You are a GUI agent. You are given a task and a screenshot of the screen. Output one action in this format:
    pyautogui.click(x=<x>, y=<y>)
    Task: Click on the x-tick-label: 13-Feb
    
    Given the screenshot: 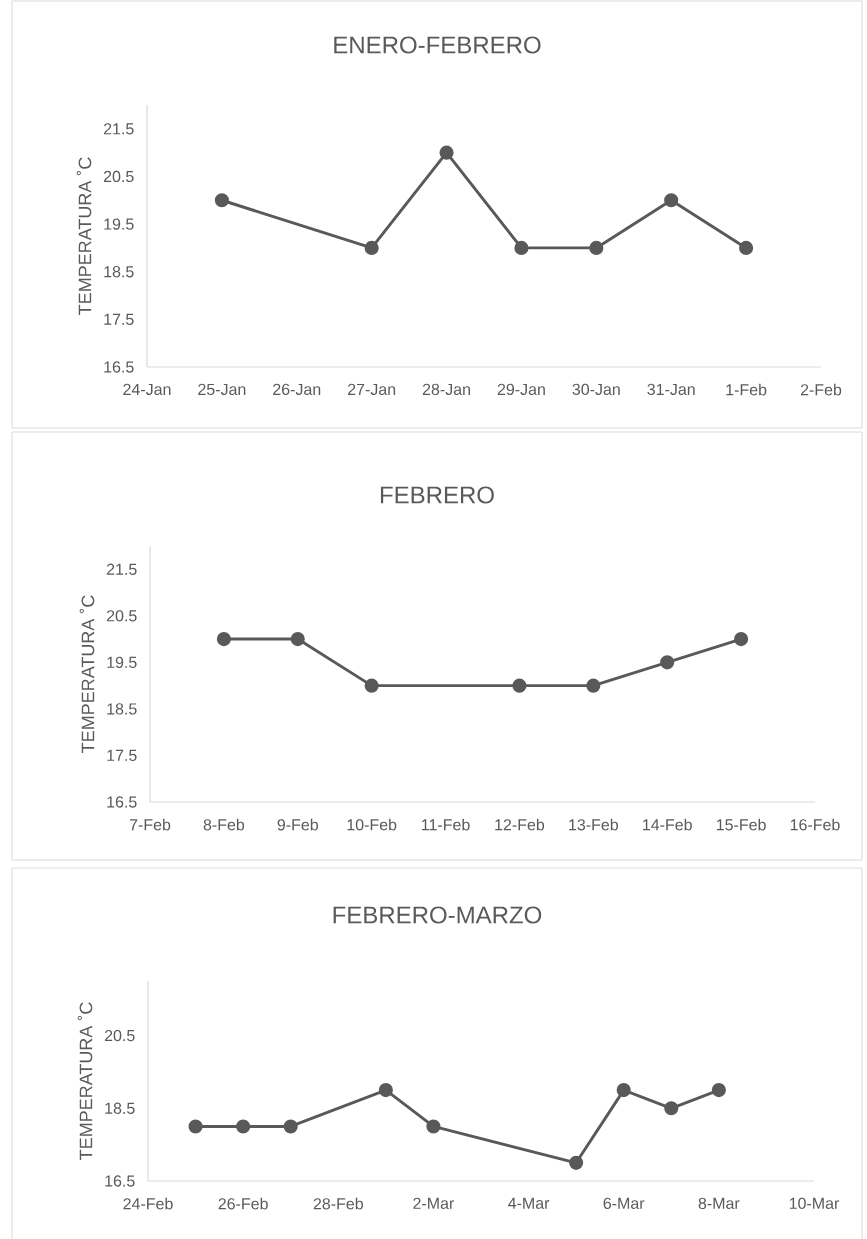 What is the action you would take?
    pyautogui.click(x=593, y=824)
    